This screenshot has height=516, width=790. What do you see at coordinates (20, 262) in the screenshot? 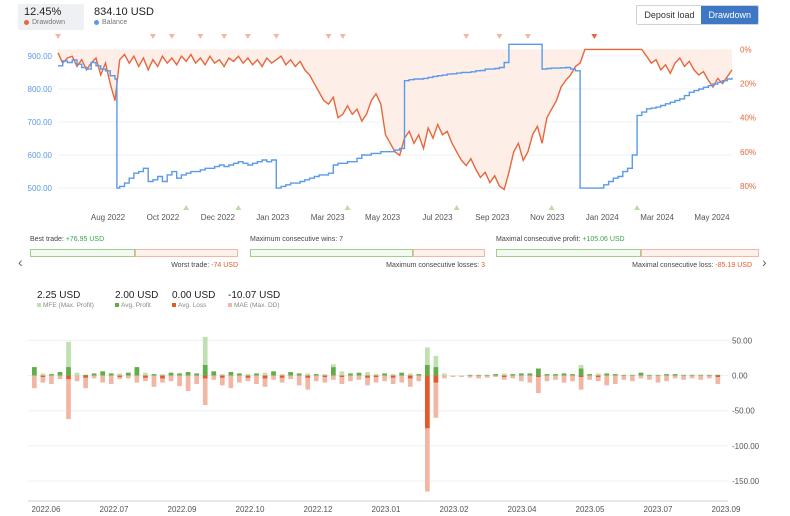
I see `prev-arrow-icon: ‹` at bounding box center [20, 262].